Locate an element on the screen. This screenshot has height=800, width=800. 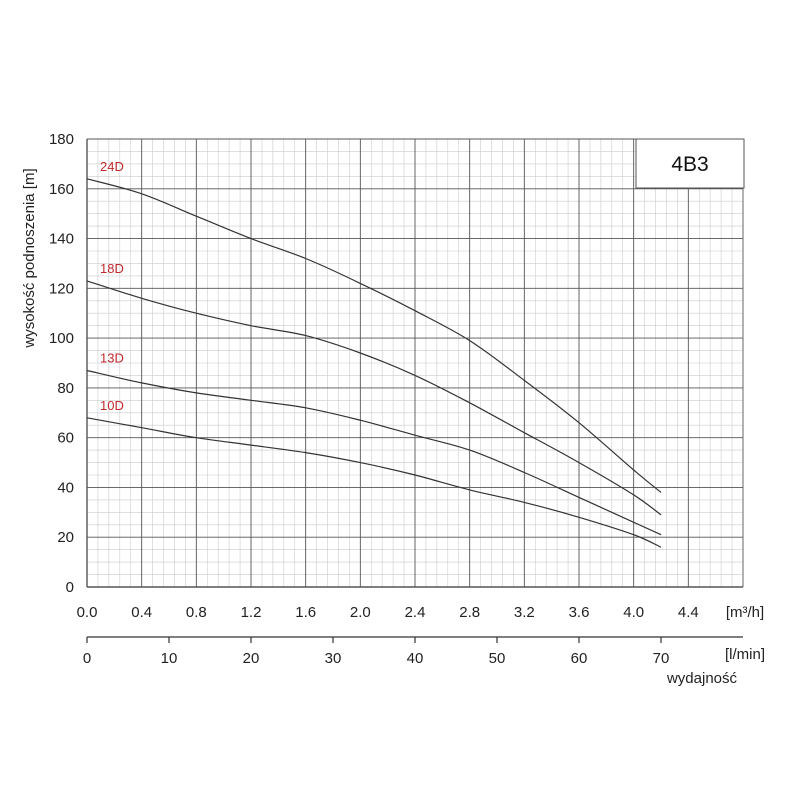
model-label-box is located at coordinates (690, 163).